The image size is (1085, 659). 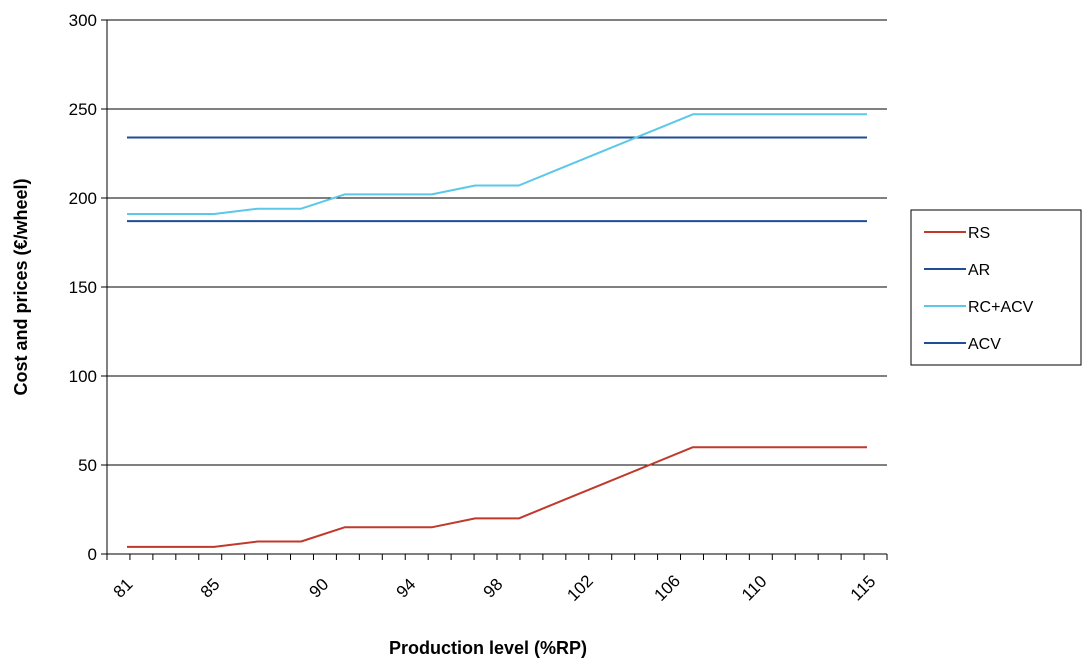 I want to click on y-tick-label-3: 150, so click(x=83, y=287).